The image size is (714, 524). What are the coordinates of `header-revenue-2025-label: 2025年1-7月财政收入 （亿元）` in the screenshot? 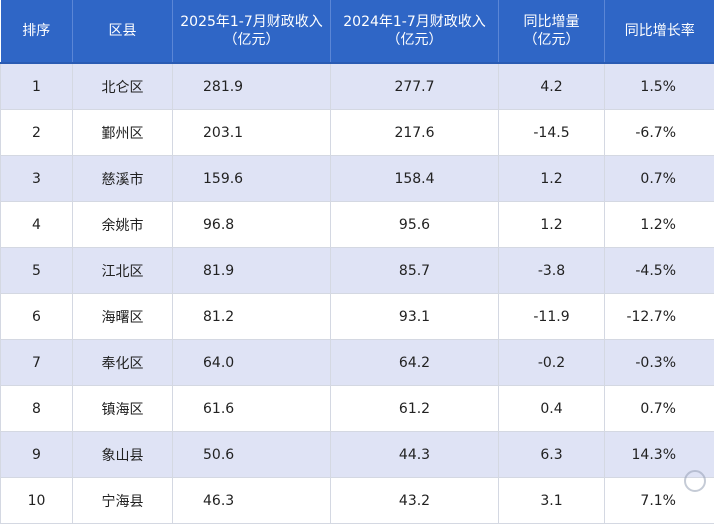 It's located at (251, 31).